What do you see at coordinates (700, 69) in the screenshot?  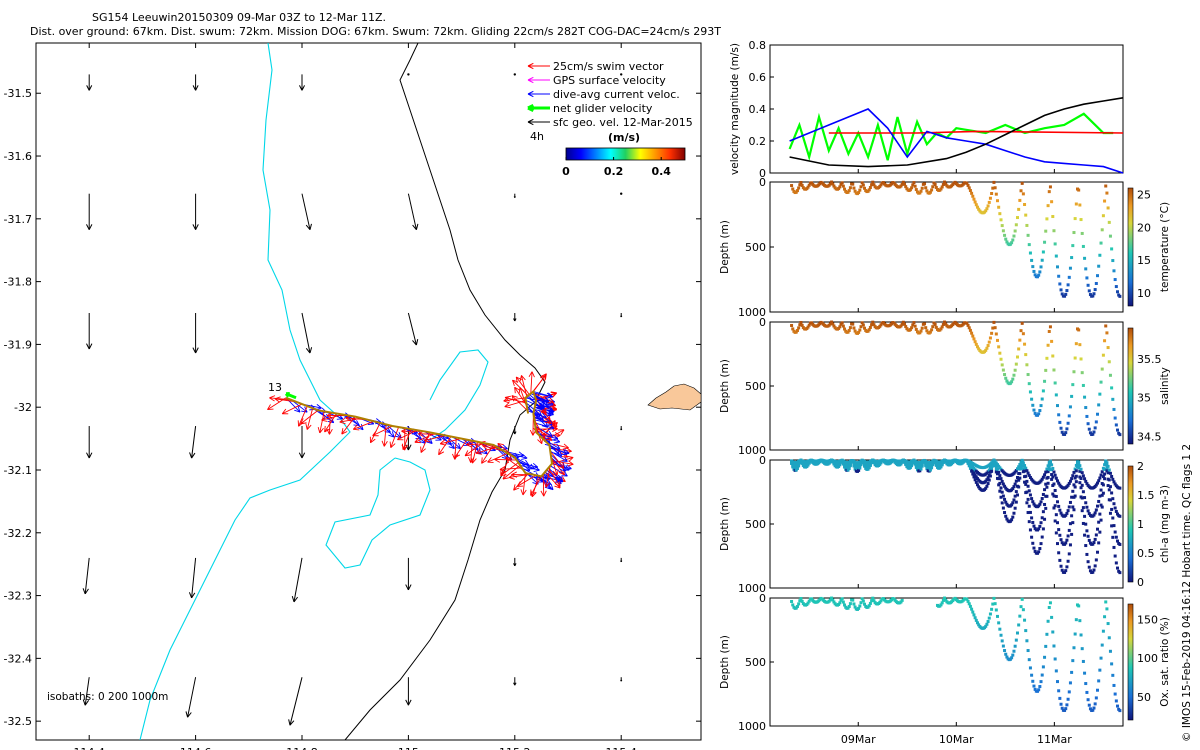 I see `island-ne` at bounding box center [700, 69].